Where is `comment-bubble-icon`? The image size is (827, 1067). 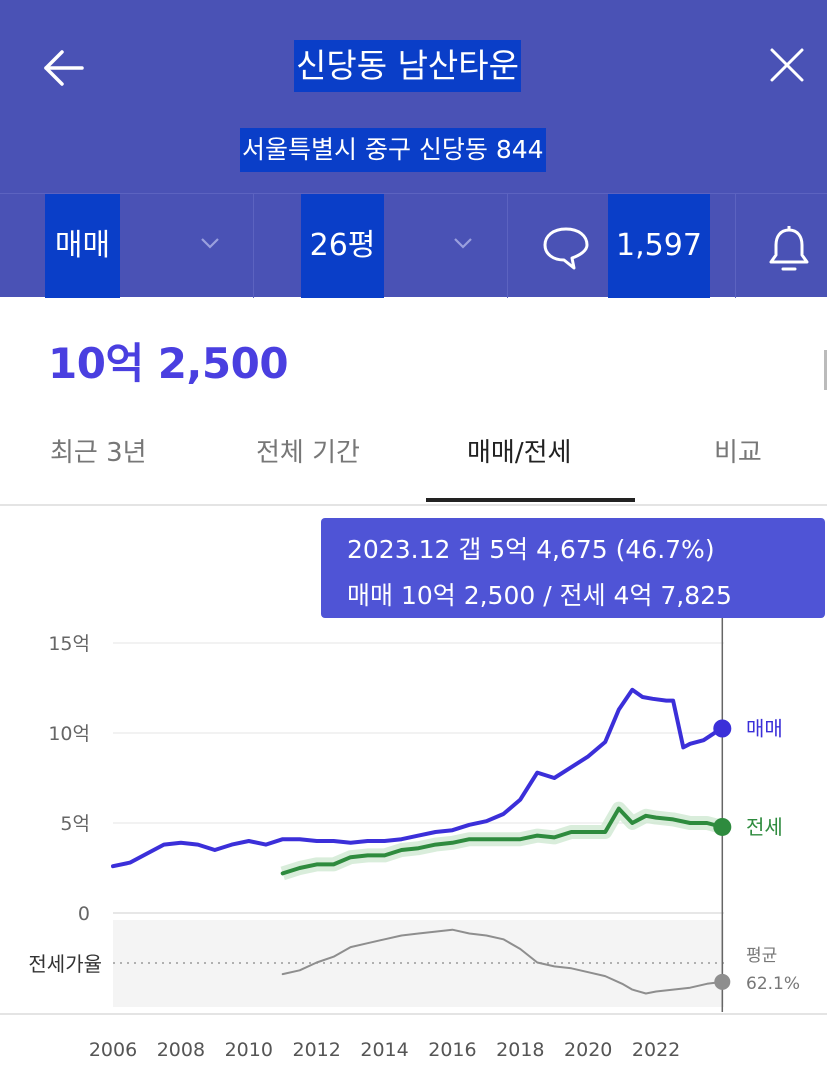
comment-bubble-icon is located at coordinates (566, 248).